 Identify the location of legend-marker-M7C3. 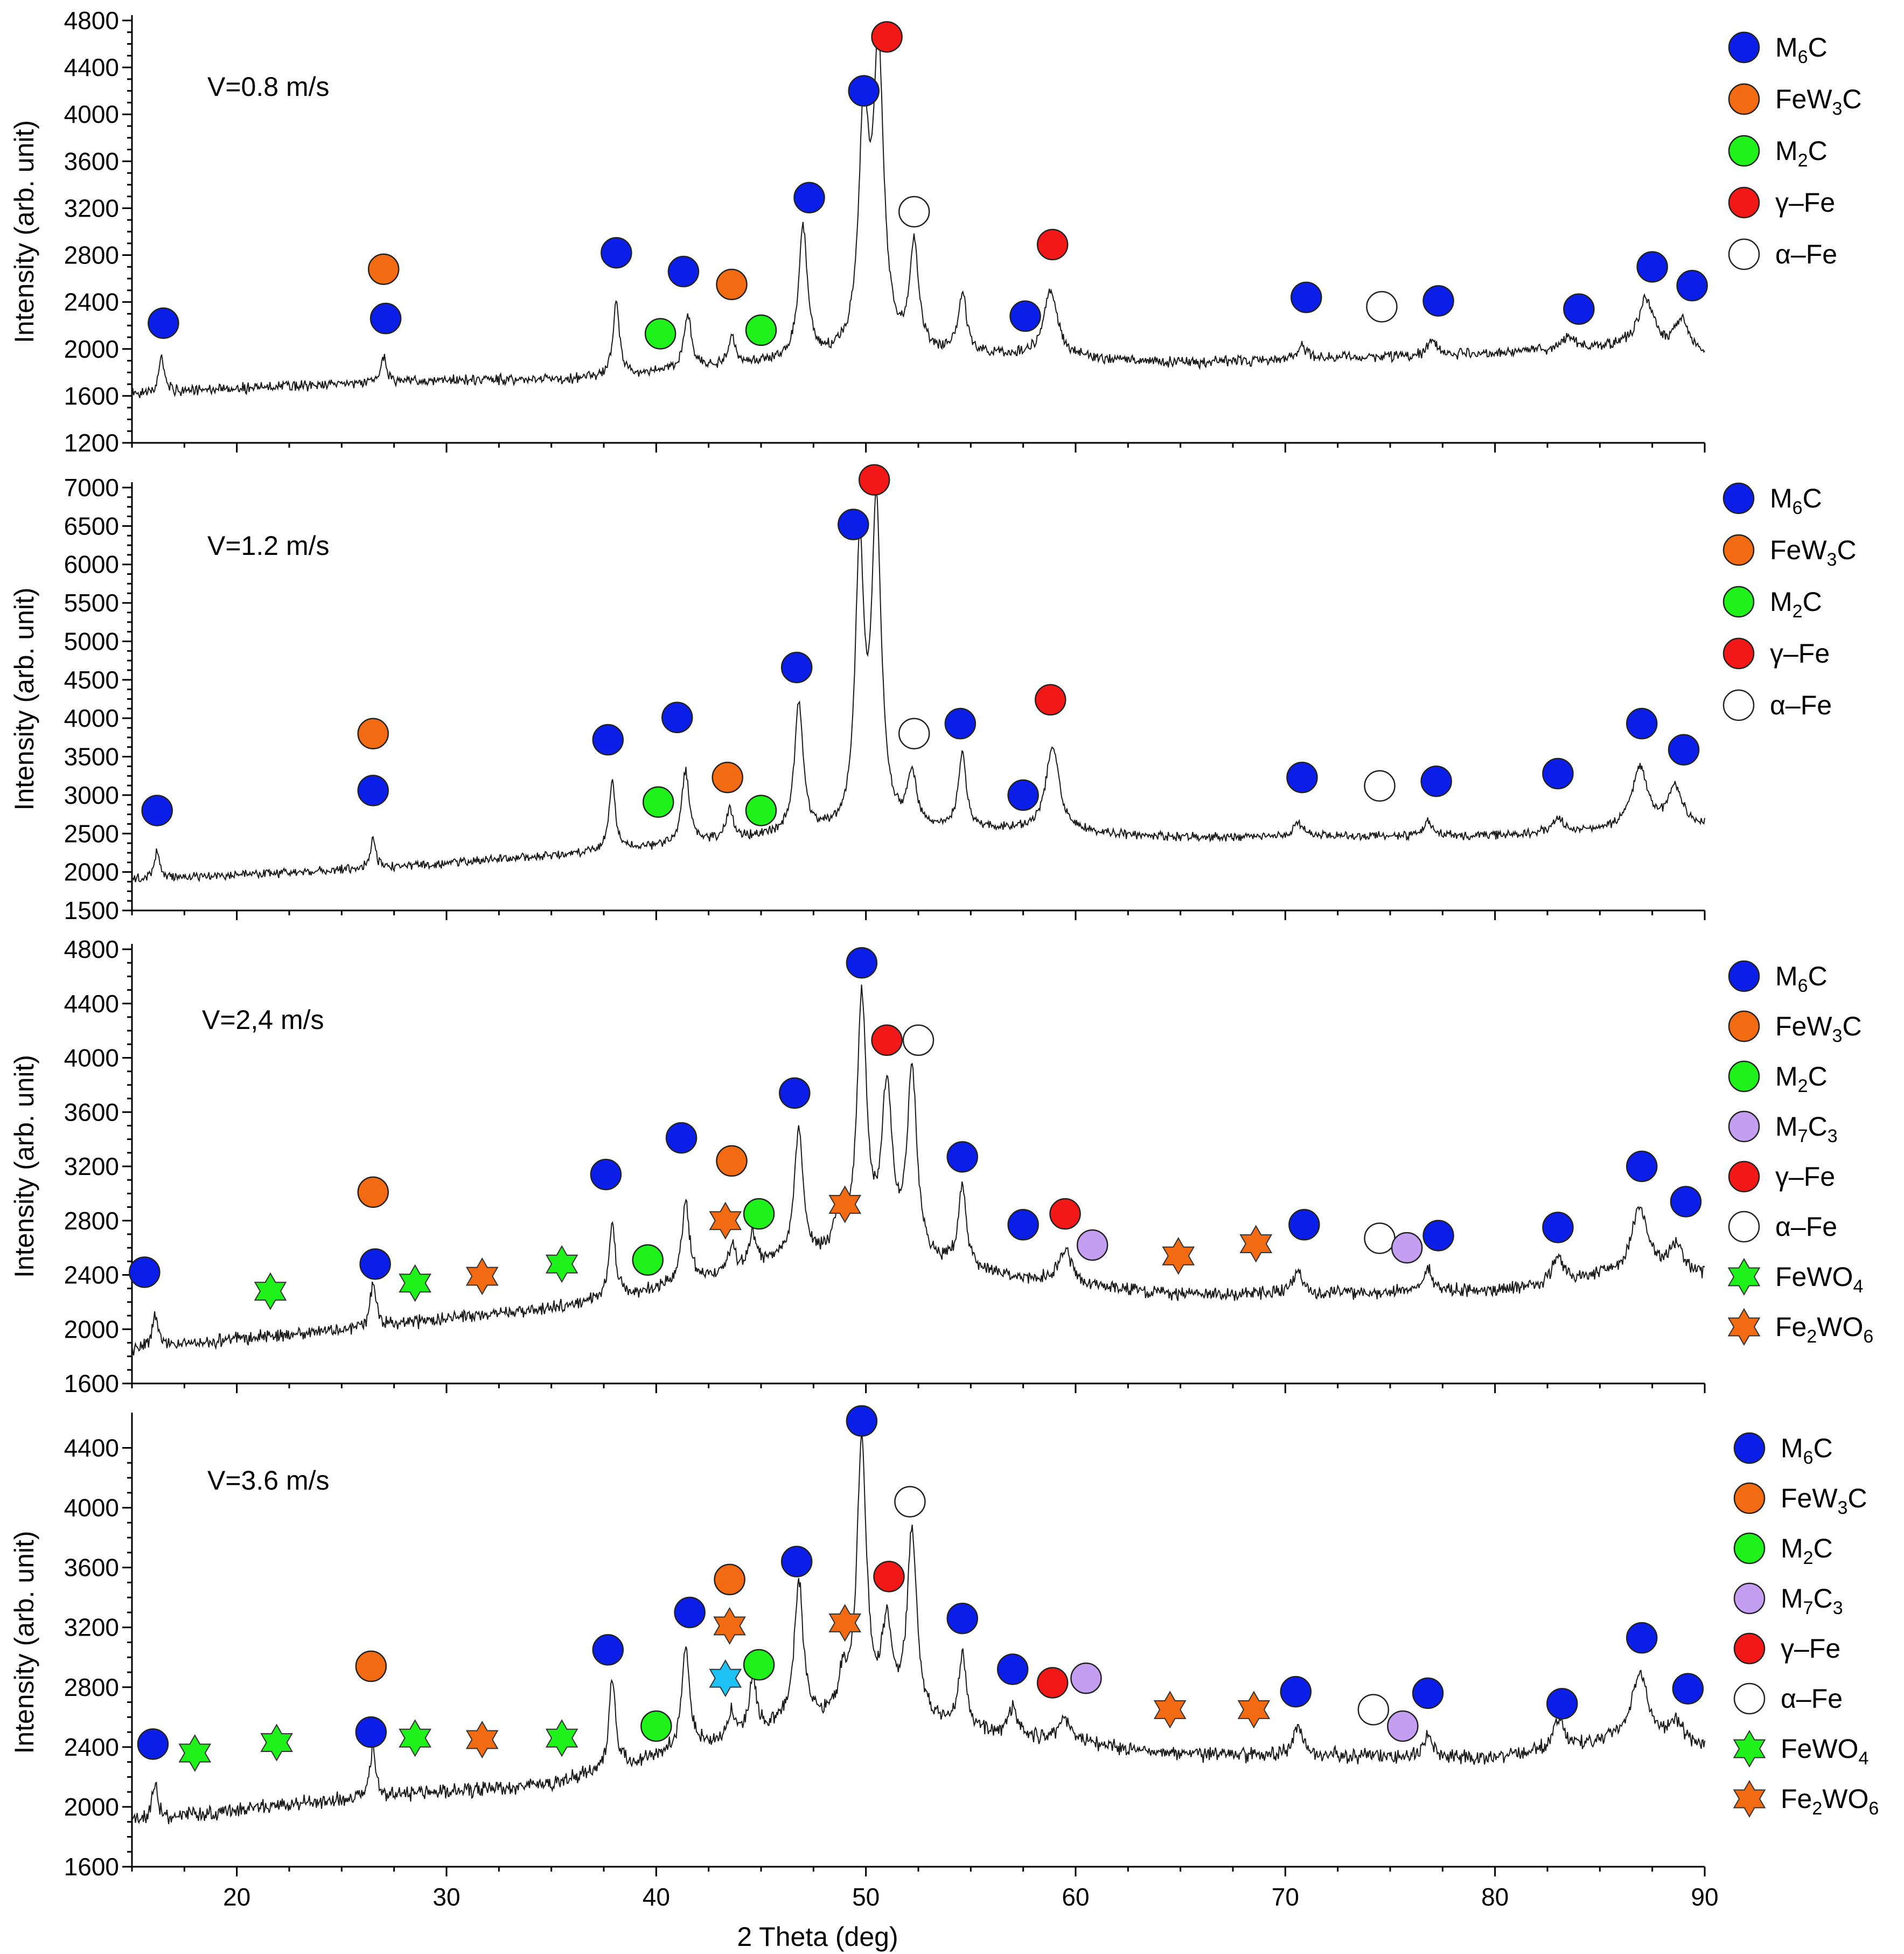
(1744, 1127).